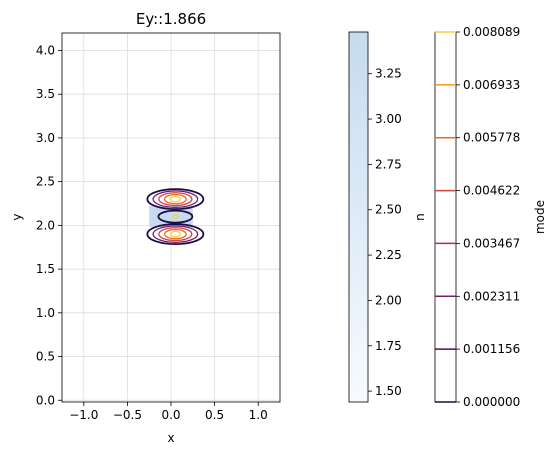 This screenshot has width=557, height=455. What do you see at coordinates (45, 400) in the screenshot?
I see `y-tick-label: 0.0` at bounding box center [45, 400].